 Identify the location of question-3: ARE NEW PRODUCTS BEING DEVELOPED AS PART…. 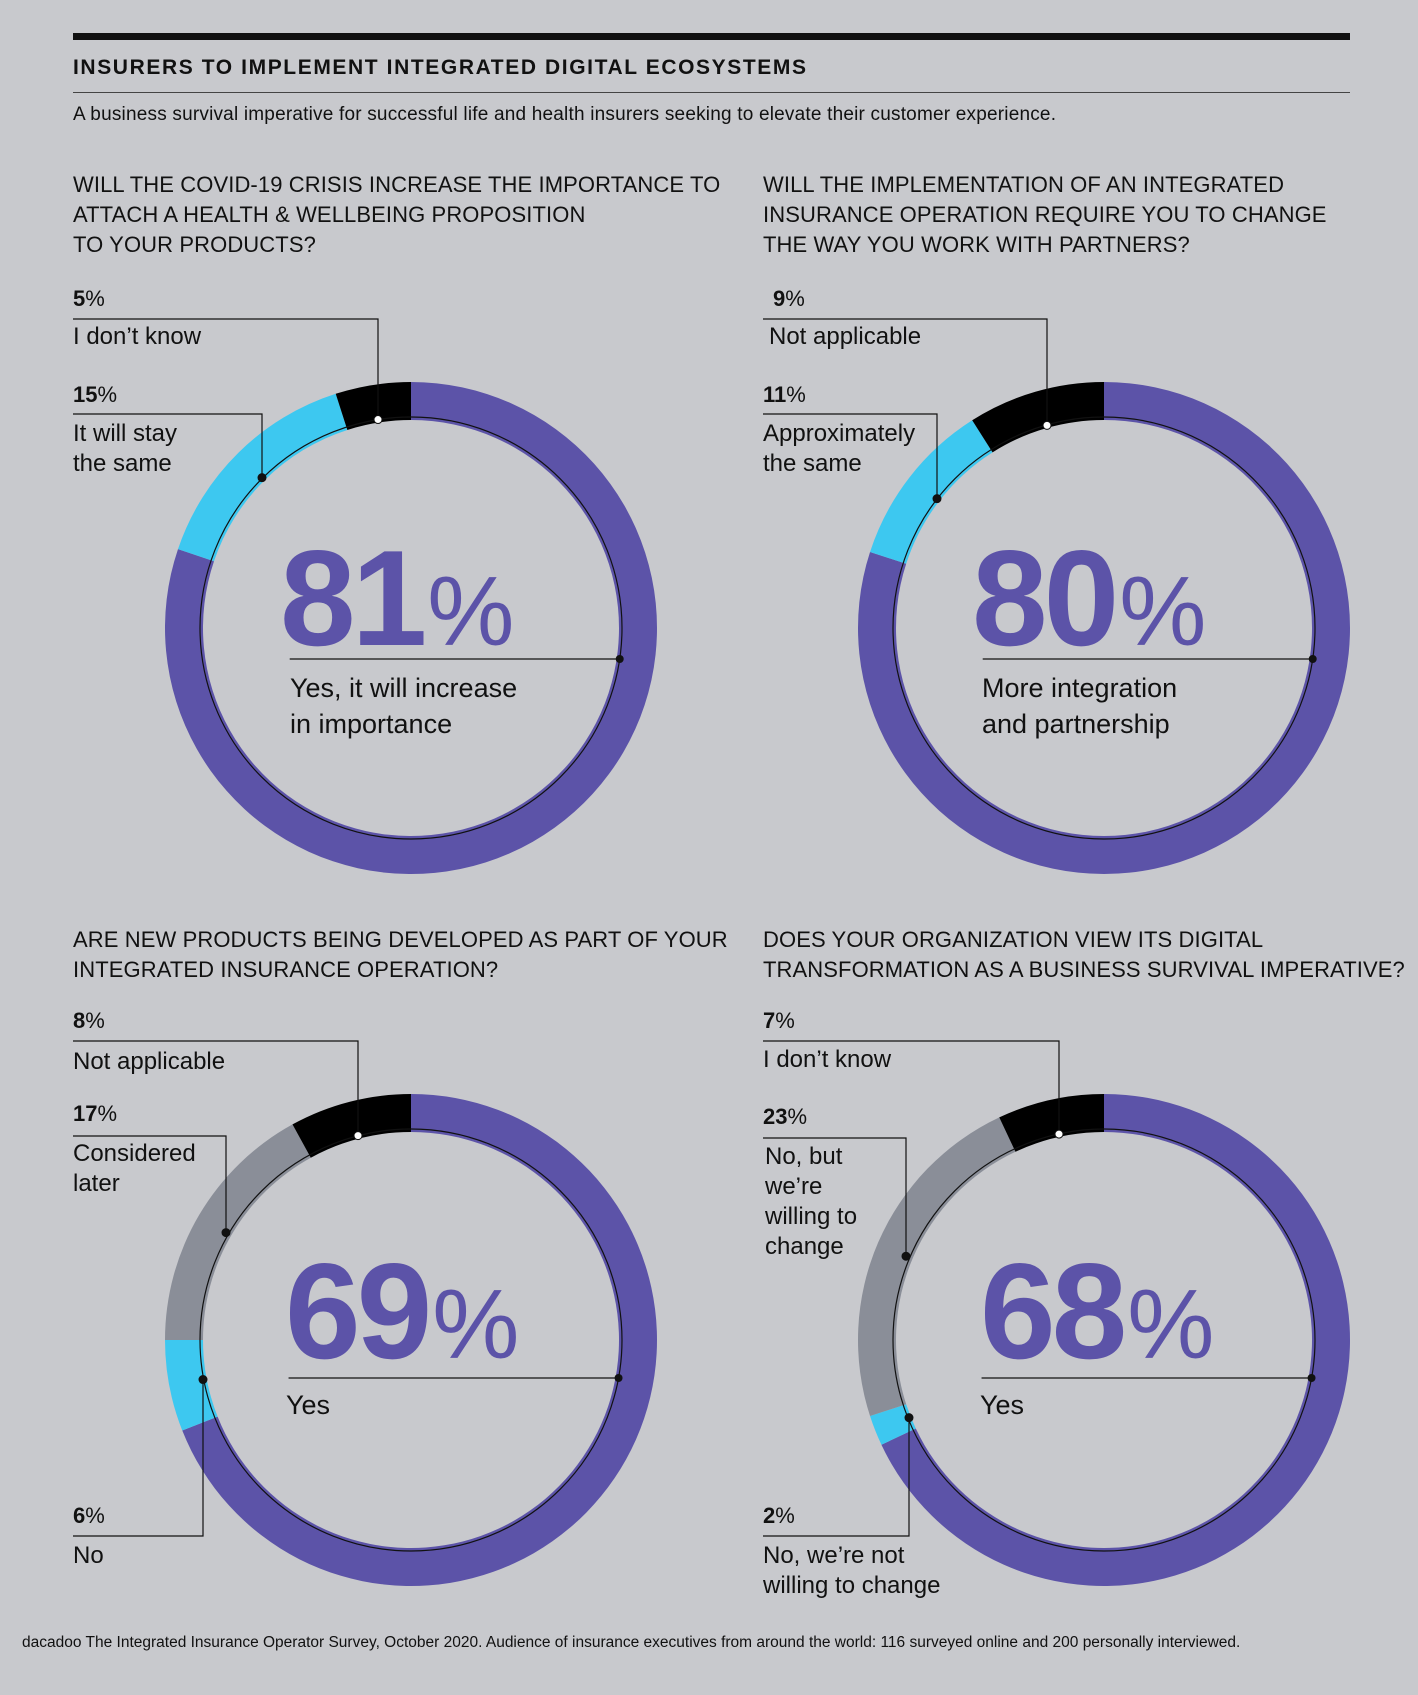
(400, 954).